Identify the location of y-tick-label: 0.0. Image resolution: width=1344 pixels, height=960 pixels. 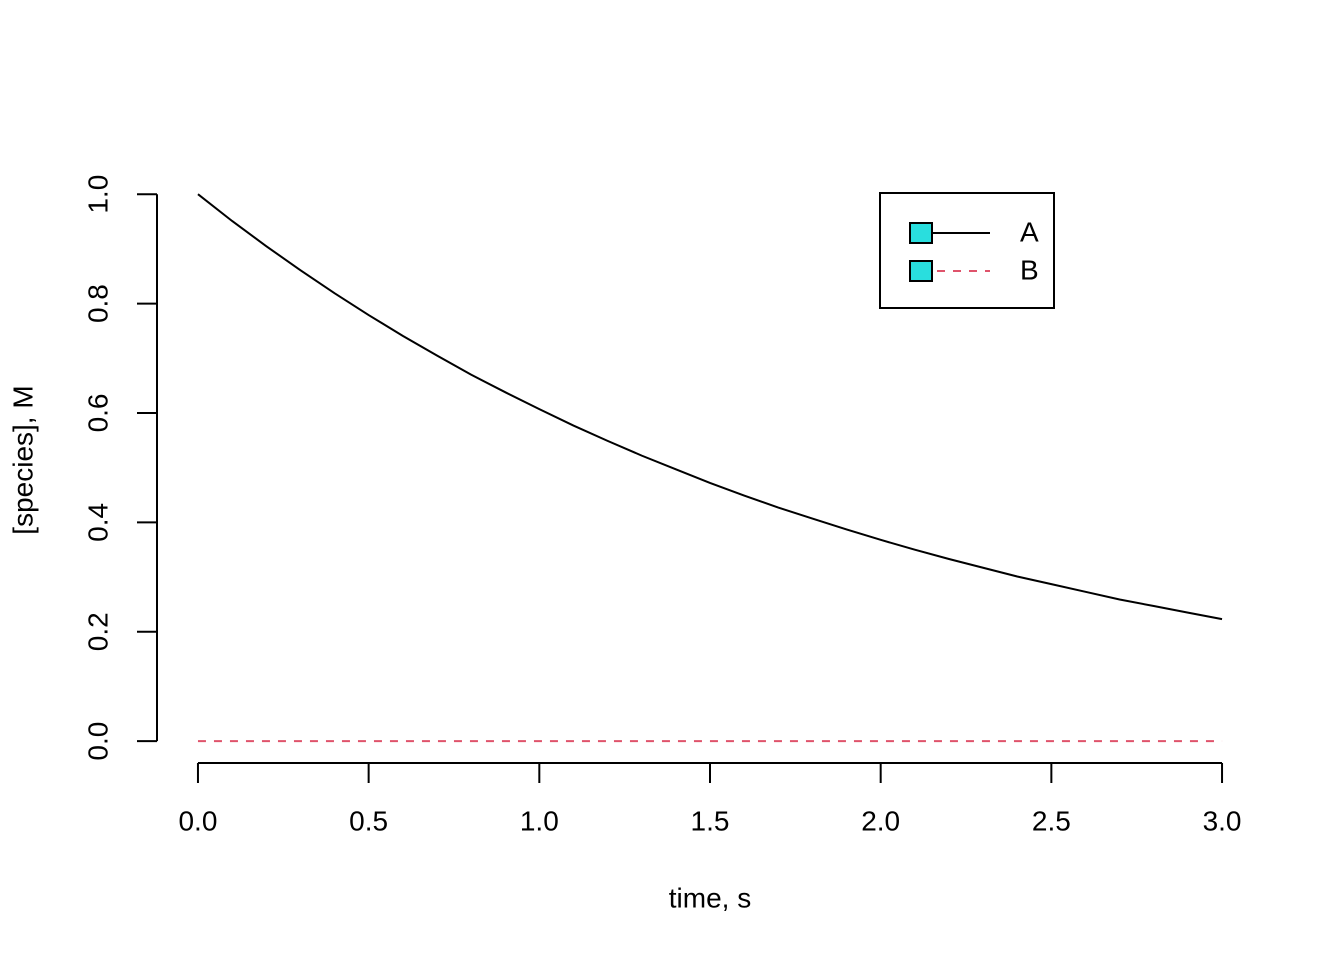
(97, 741).